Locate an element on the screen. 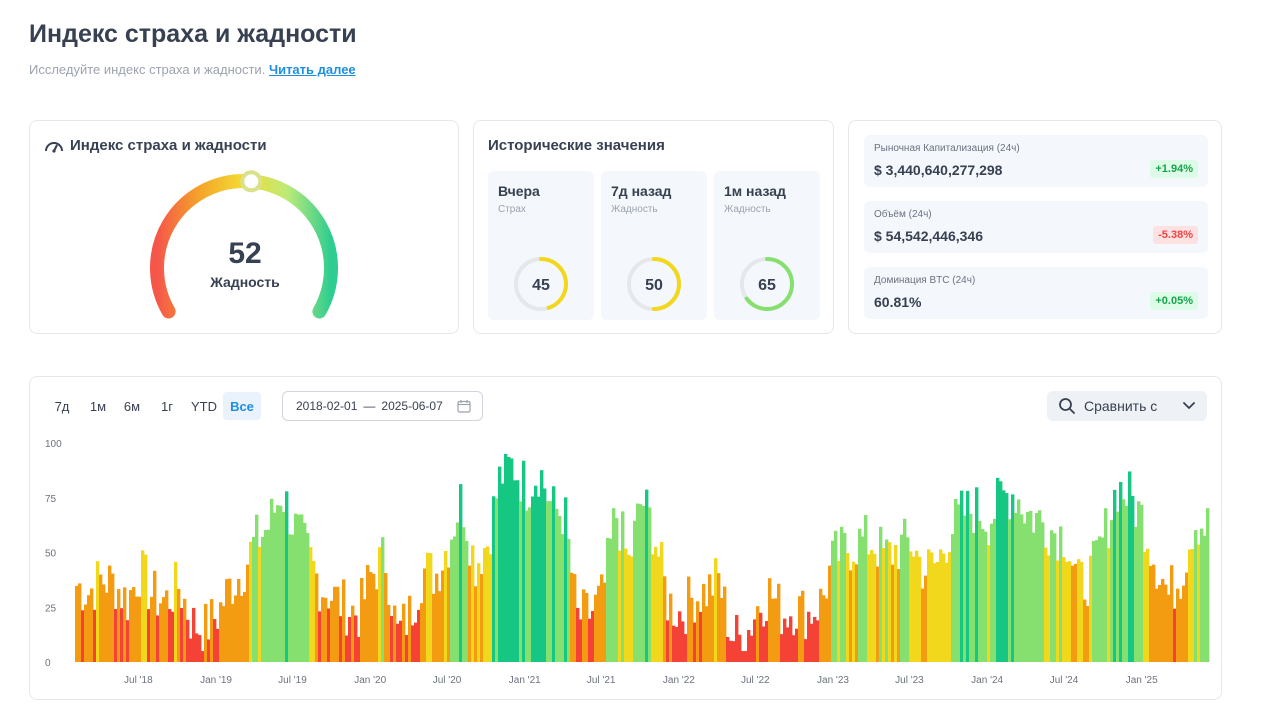  range-button: YTD is located at coordinates (204, 406).